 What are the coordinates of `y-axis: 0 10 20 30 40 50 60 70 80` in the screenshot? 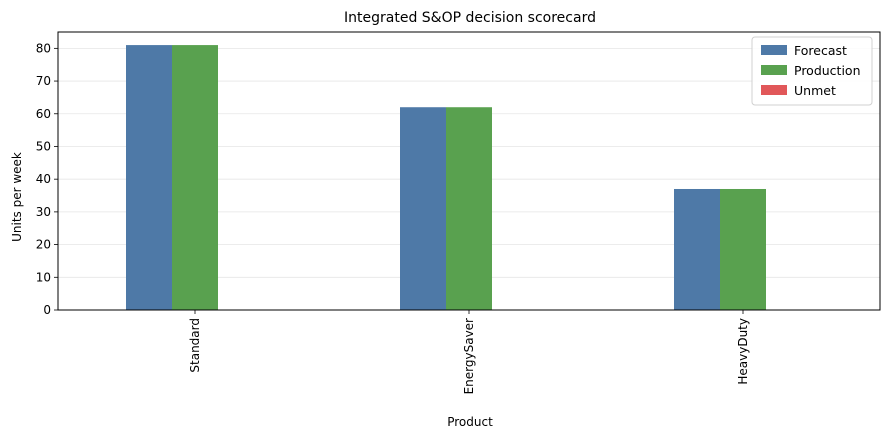 It's located at (47, 179).